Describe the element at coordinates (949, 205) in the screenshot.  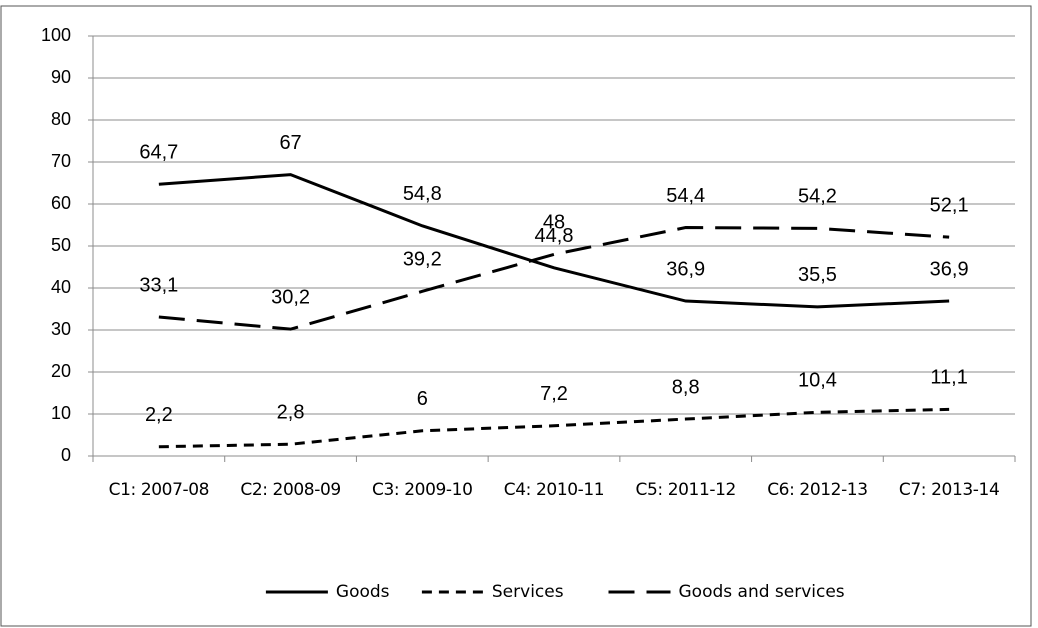
I see `data-label: 52,1` at that location.